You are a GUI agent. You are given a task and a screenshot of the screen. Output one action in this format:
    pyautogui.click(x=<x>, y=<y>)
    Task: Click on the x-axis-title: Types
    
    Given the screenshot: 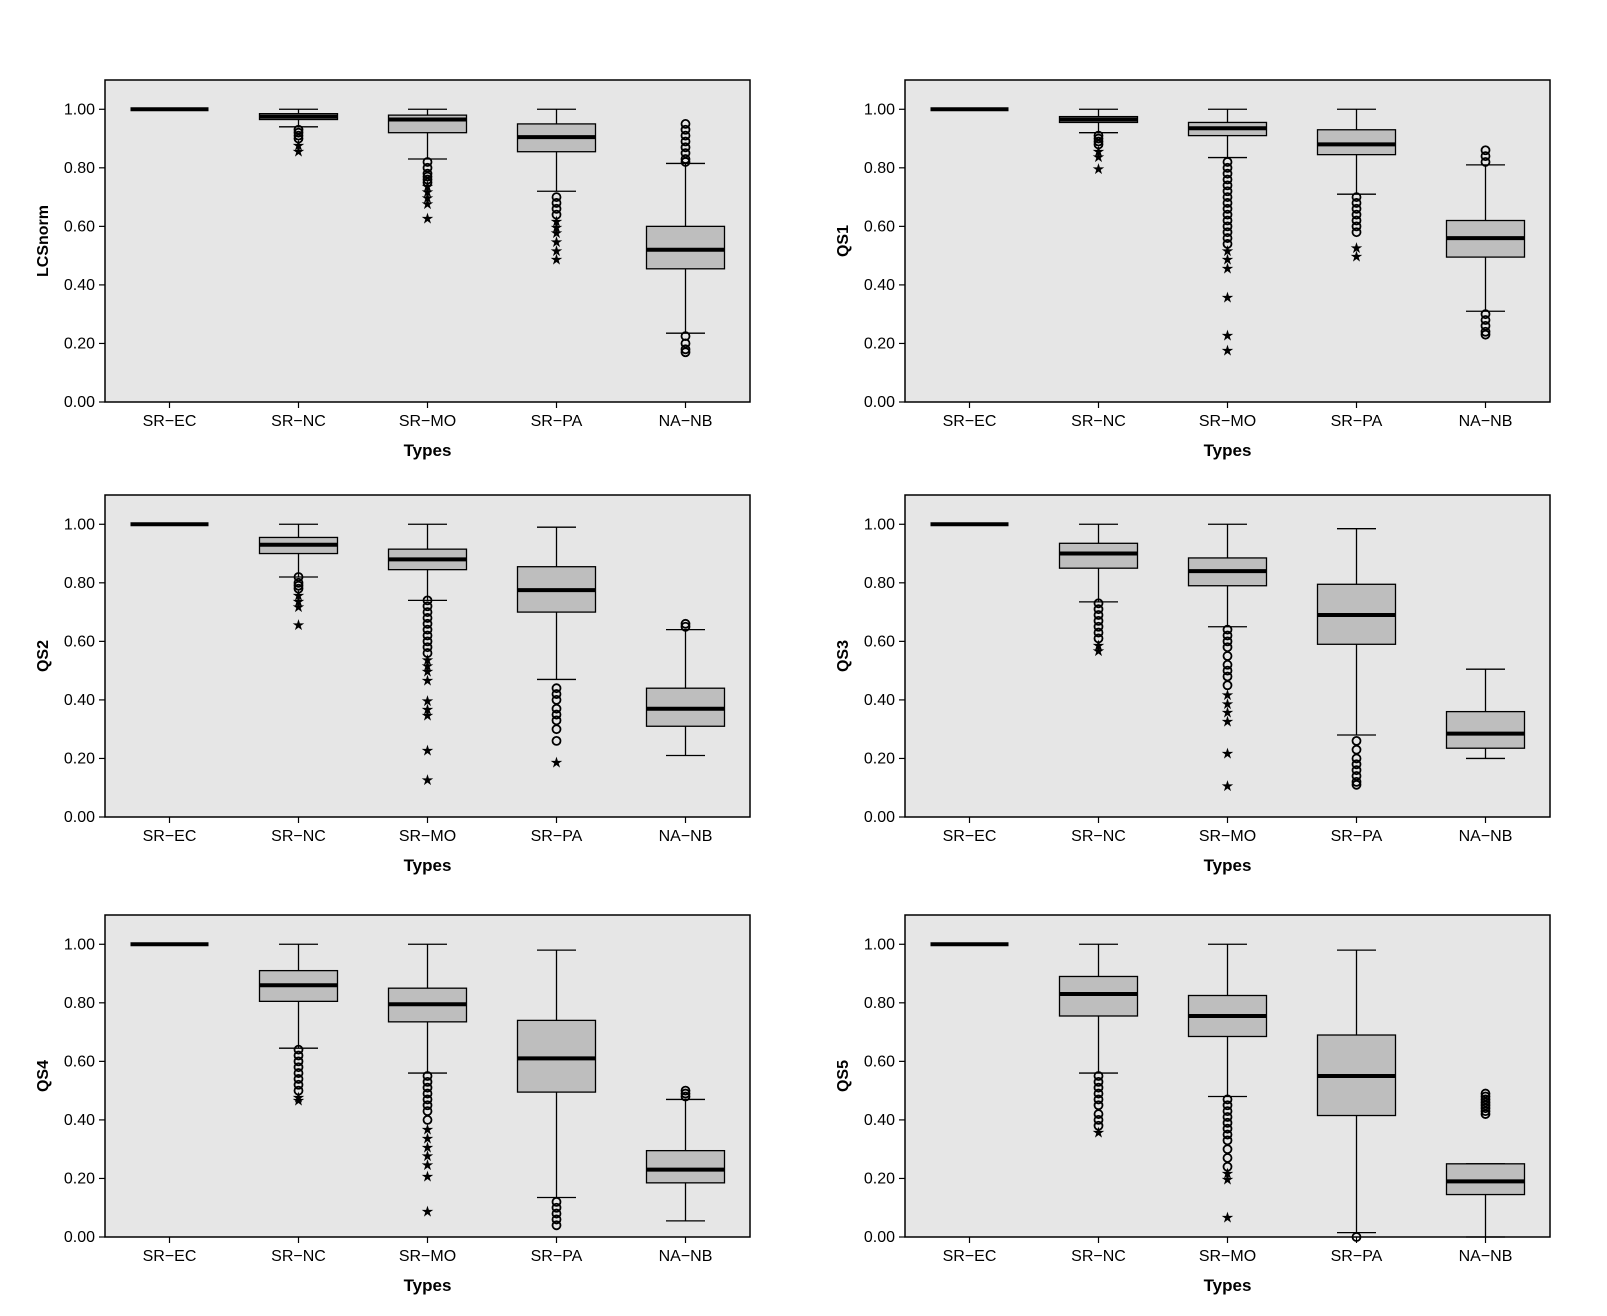 What is the action you would take?
    pyautogui.click(x=1228, y=1285)
    